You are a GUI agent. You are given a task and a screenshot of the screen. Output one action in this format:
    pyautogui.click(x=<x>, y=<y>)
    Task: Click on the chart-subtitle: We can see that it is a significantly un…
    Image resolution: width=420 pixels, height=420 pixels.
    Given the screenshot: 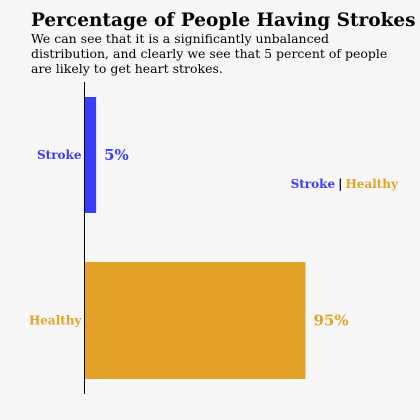 What is the action you would take?
    pyautogui.click(x=209, y=53)
    